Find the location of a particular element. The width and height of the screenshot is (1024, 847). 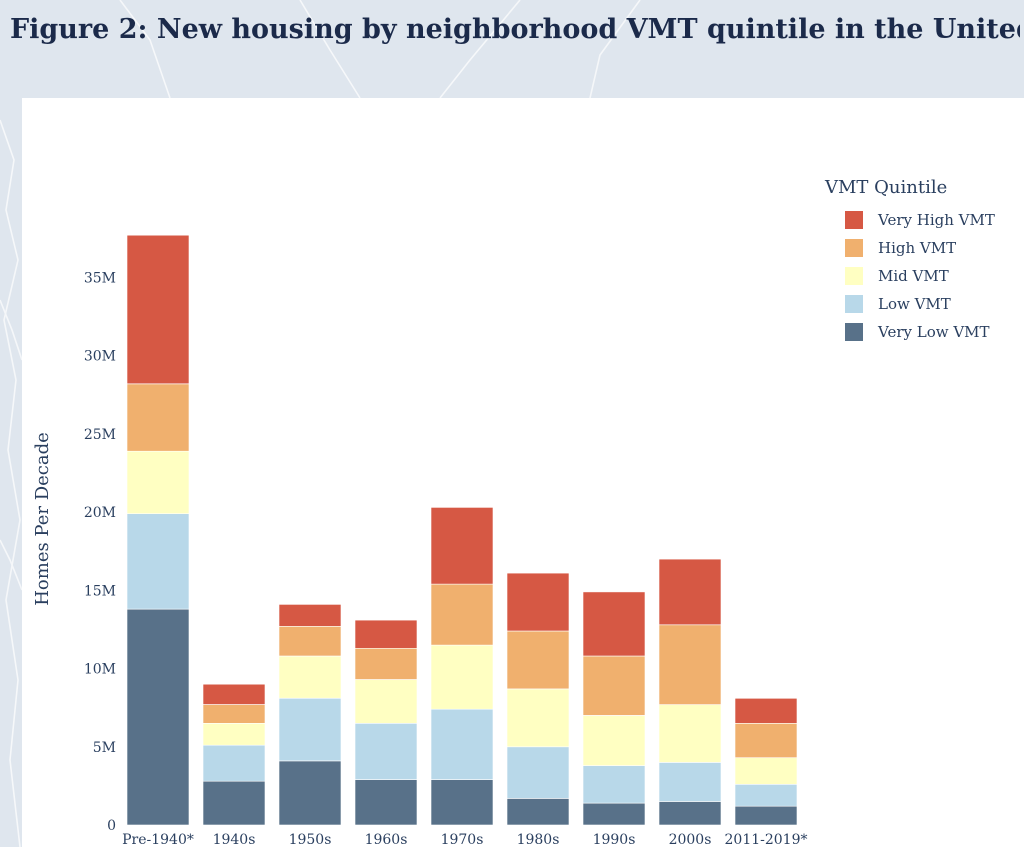

bar-pre-1940-mid-vmt is located at coordinates (158, 482).